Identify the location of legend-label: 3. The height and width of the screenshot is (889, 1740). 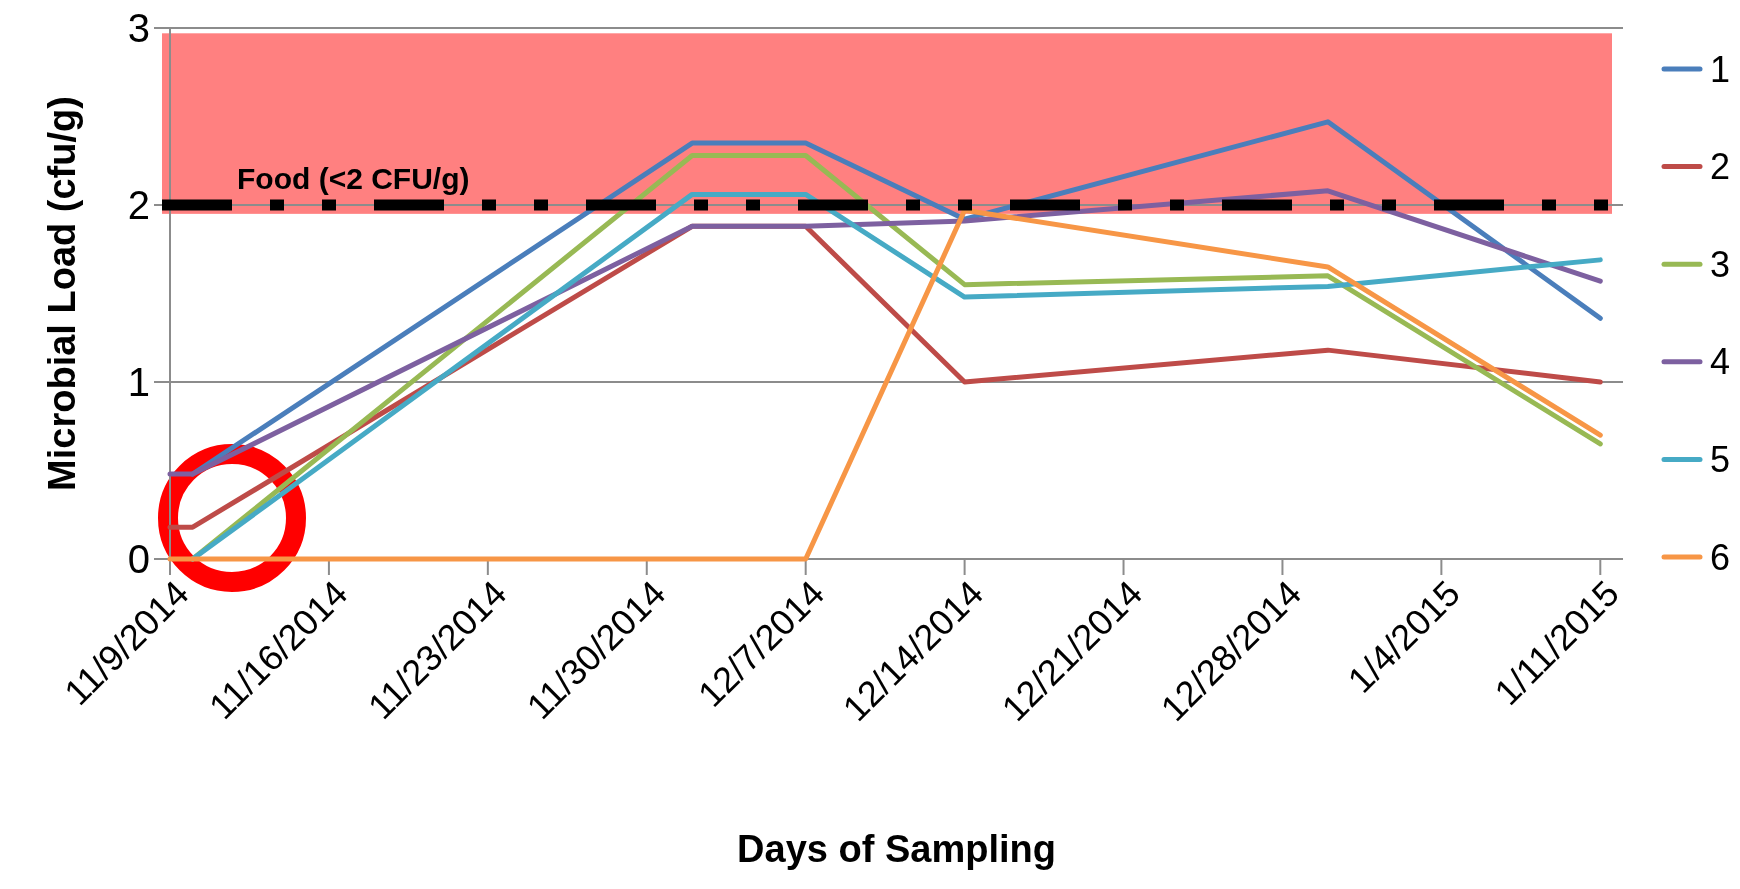
(1720, 264).